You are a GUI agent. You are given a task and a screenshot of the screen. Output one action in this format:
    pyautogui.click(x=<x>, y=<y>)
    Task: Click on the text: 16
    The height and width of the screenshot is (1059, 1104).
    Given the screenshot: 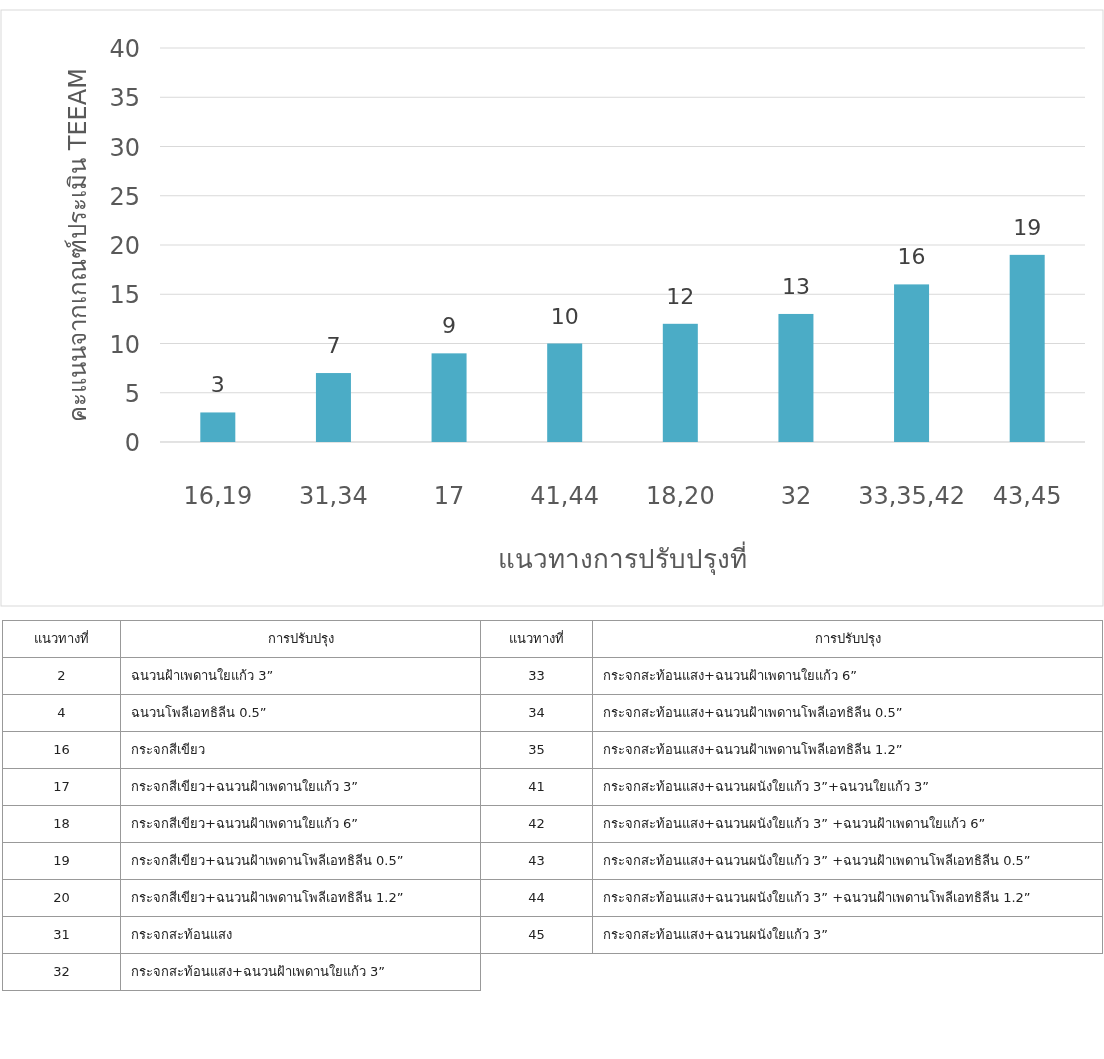 What is the action you would take?
    pyautogui.click(x=61, y=750)
    